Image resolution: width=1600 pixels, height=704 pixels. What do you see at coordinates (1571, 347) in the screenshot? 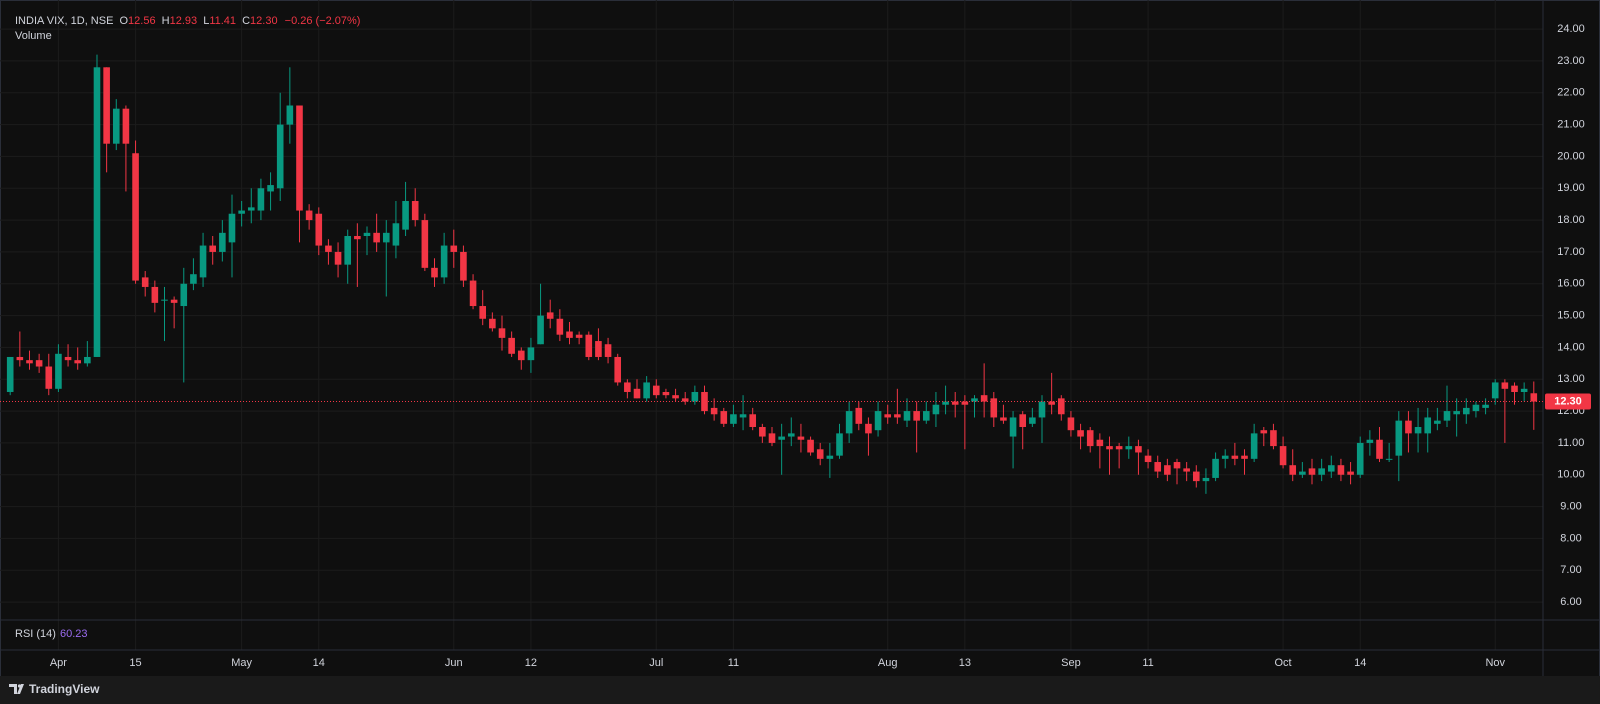
I see `y-tick-label: 14.00` at bounding box center [1571, 347].